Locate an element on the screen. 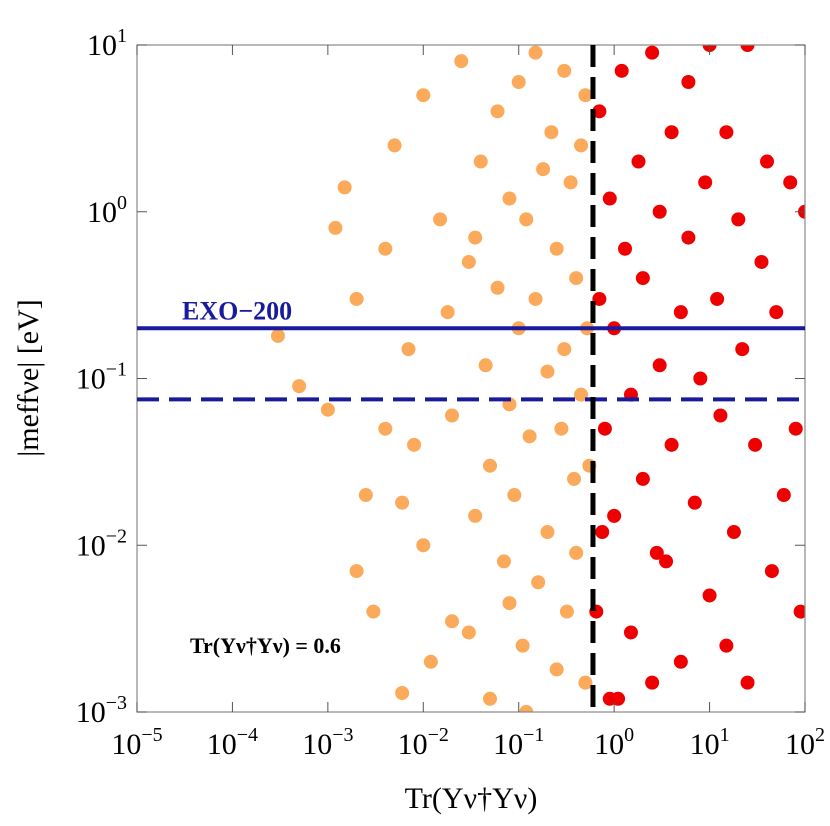 This screenshot has height=826, width=830. x-tick-label: 10⁻⁵ is located at coordinates (136, 742).